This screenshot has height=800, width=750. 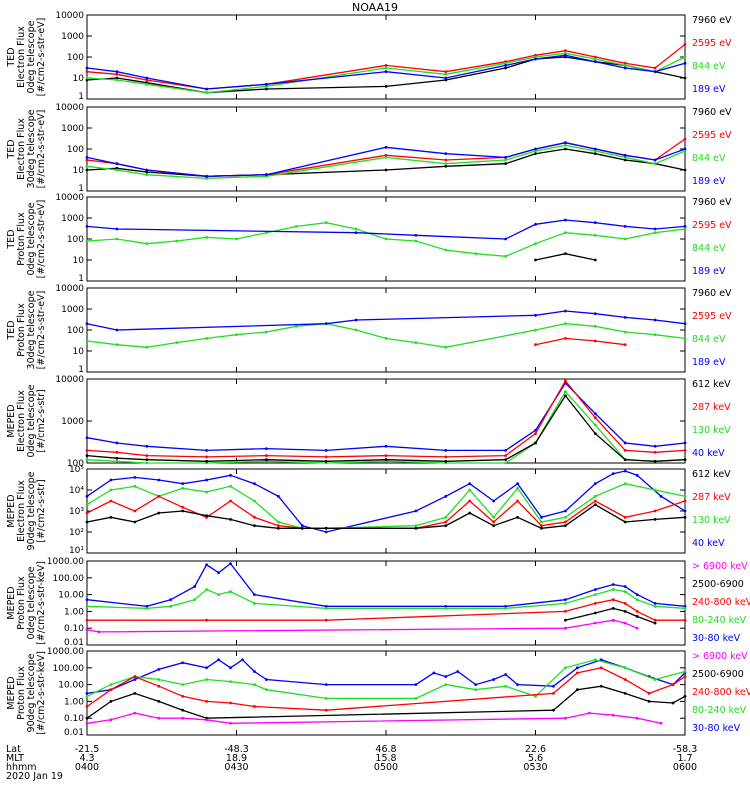 I want to click on x-tick-label: 4.3, so click(x=86, y=758).